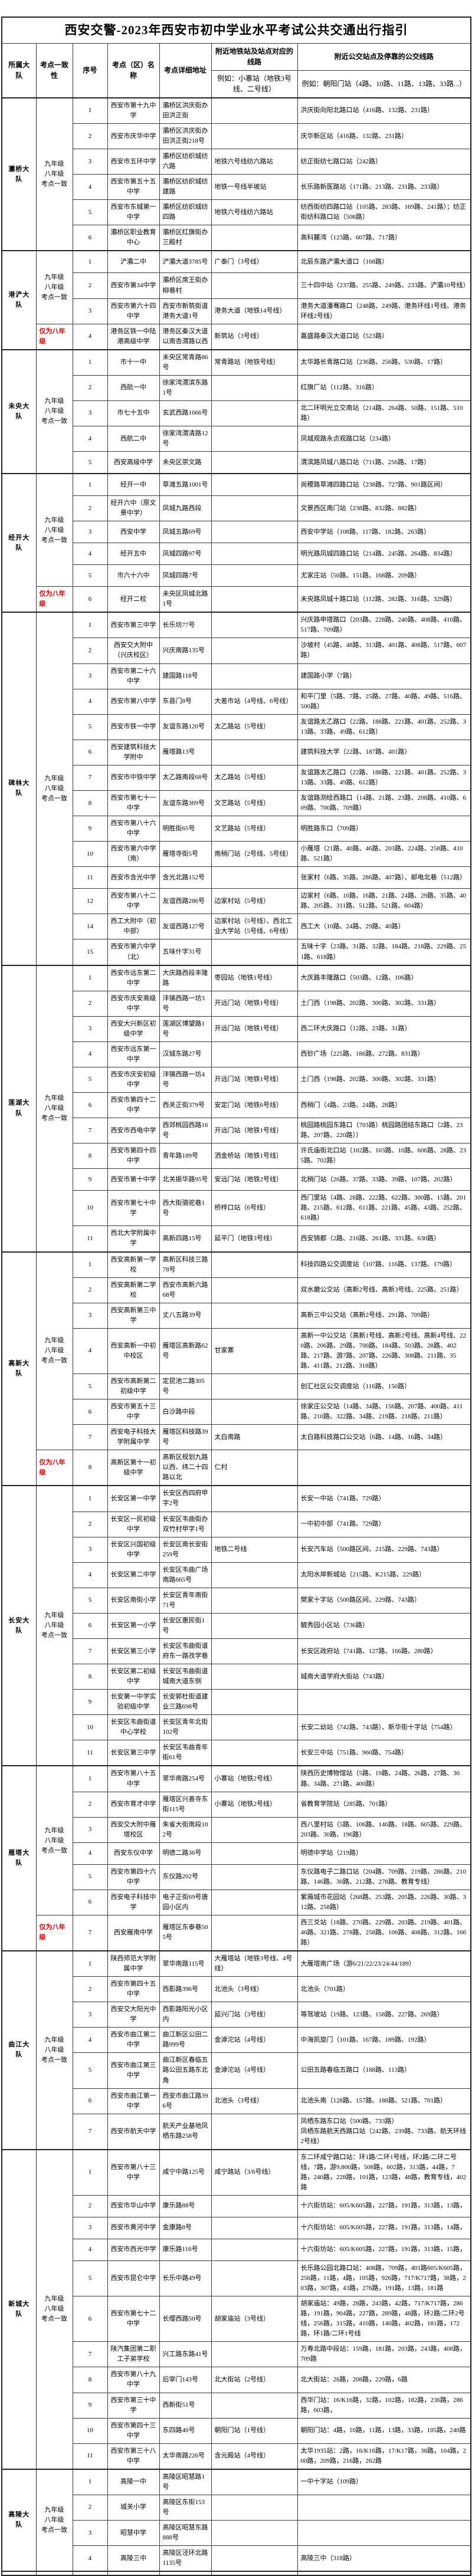 The height and width of the screenshot is (2576, 472). What do you see at coordinates (133, 855) in the screenshot?
I see `school-name-cell: 西安市第六中学（南）` at bounding box center [133, 855].